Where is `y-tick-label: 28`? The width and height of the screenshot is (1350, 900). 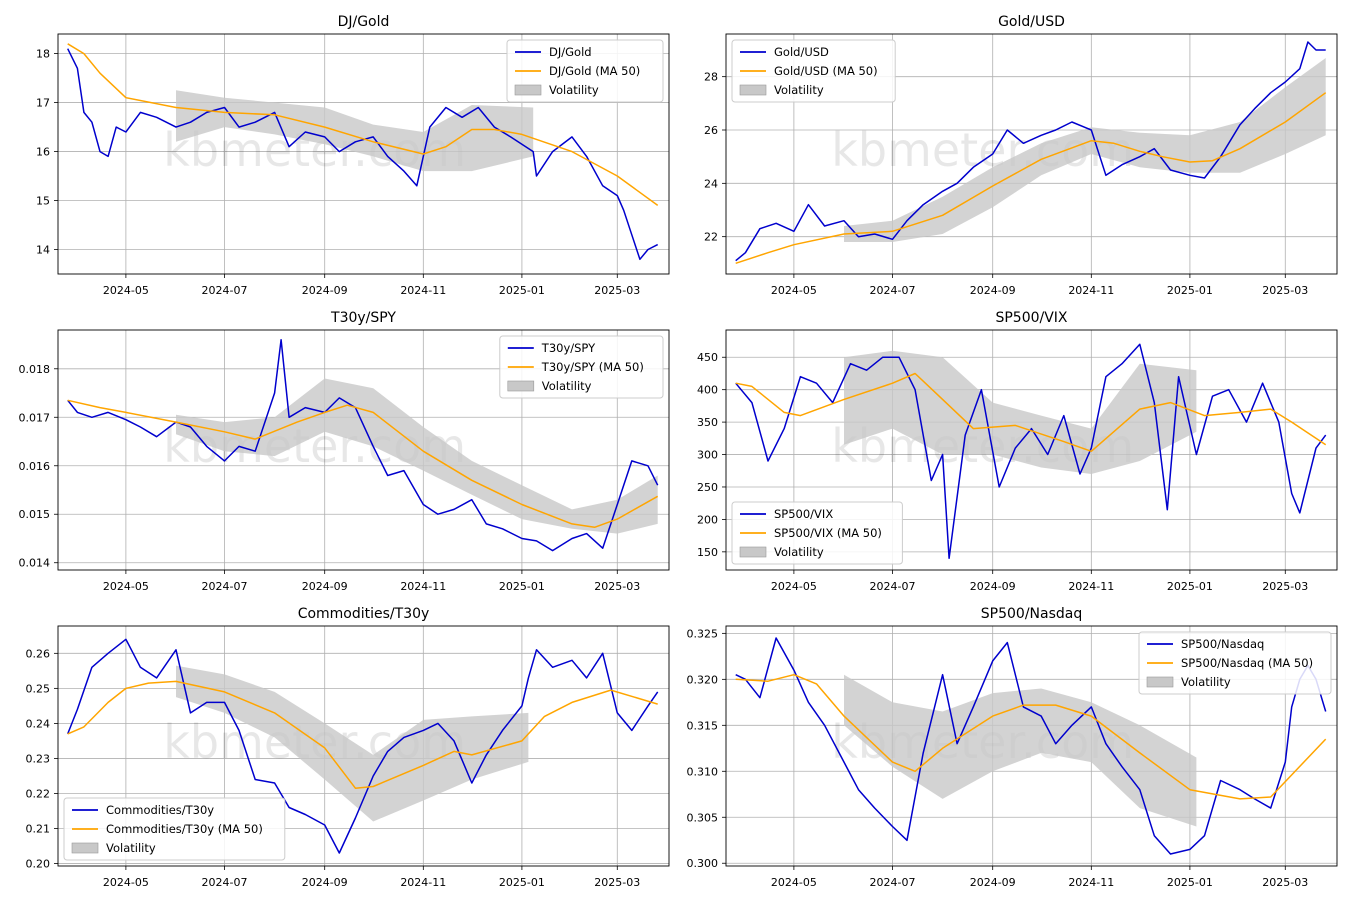 y-tick-label: 28 is located at coordinates (711, 77).